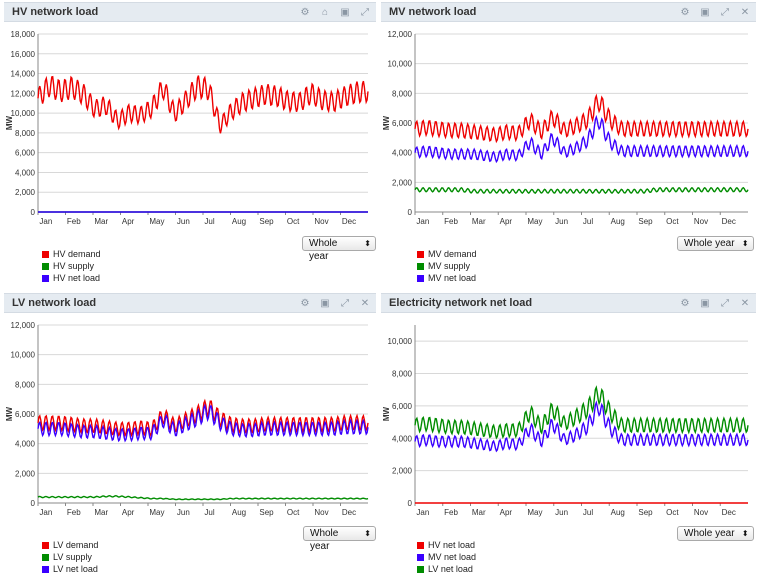  I want to click on chart-legend: HV demand HV supply HV net load, so click(71, 266).